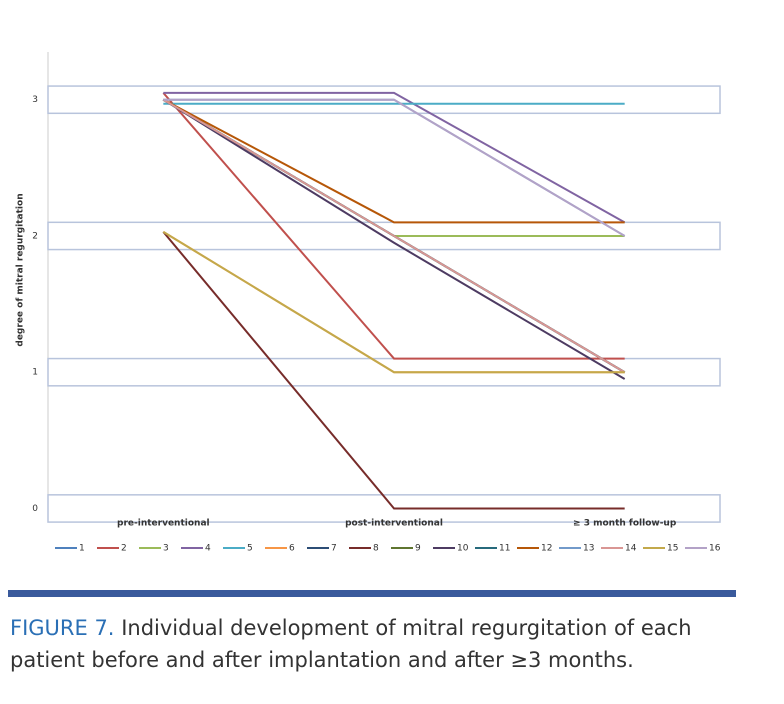  What do you see at coordinates (124, 549) in the screenshot?
I see `legend-label: 2` at bounding box center [124, 549].